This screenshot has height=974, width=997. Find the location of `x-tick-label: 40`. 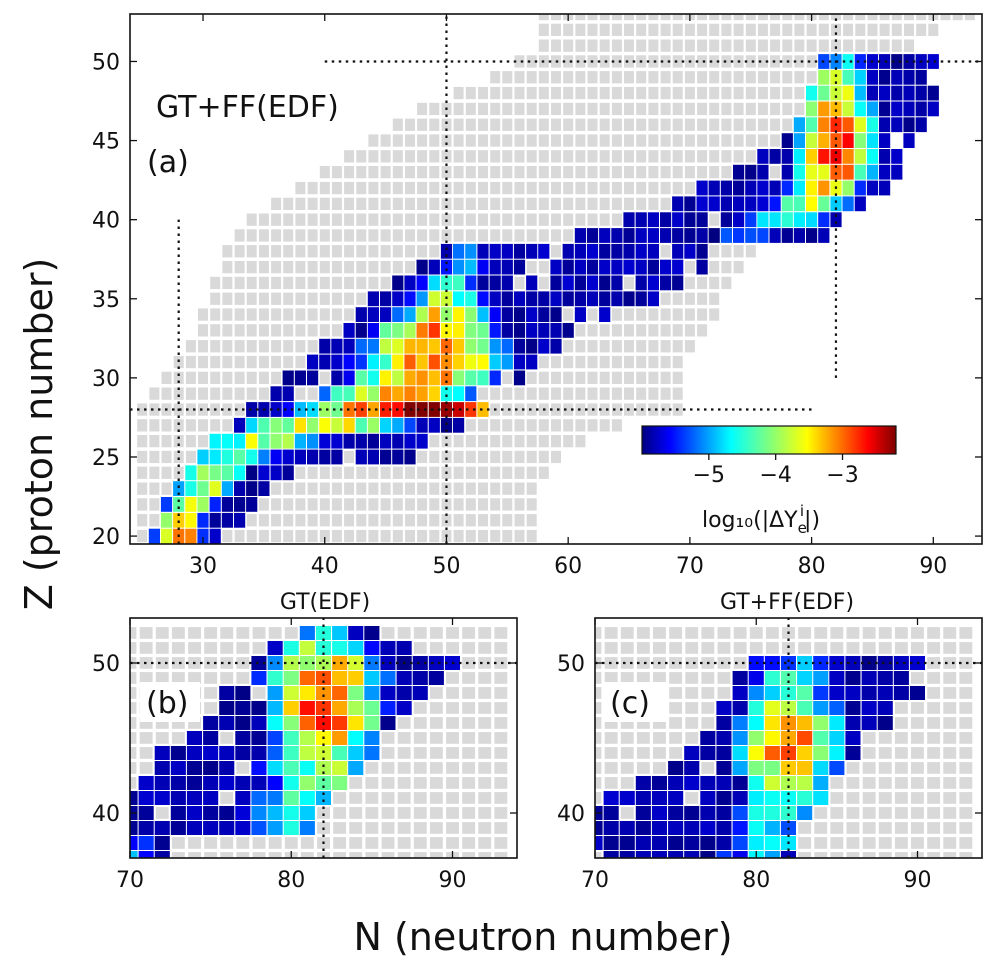

x-tick-label: 40 is located at coordinates (325, 566).